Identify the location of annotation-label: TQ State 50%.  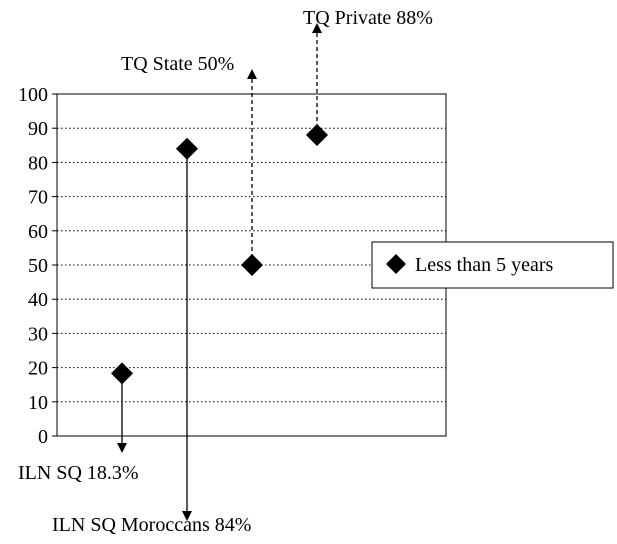
(177, 64).